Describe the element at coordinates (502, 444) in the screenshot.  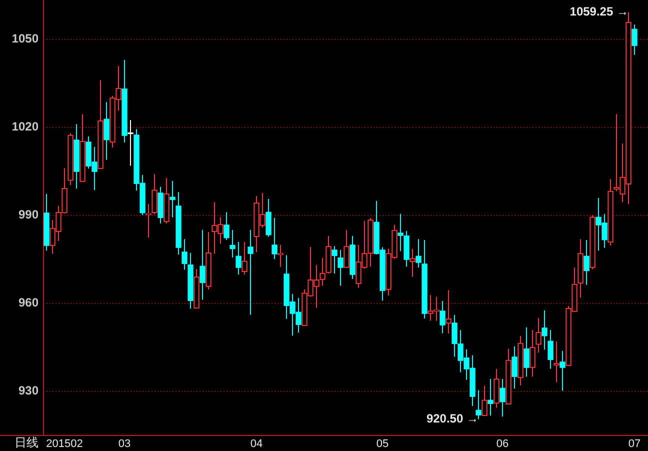
I see `x-tick-label: 06` at that location.